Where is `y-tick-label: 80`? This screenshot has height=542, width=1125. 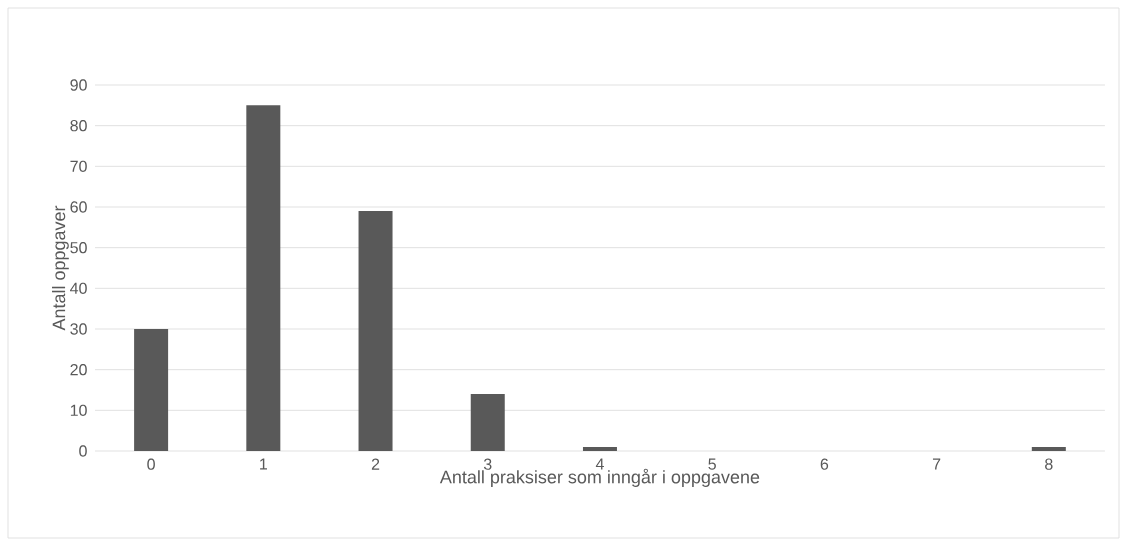 y-tick-label: 80 is located at coordinates (78, 126).